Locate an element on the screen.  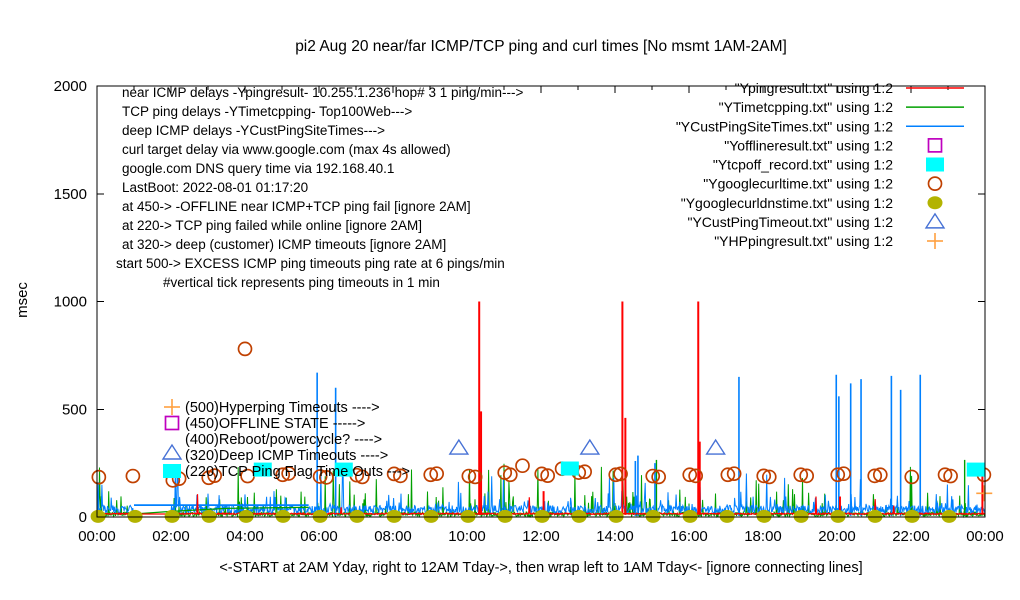
level-label-500: (500)Hyperping Timeouts ----> is located at coordinates (282, 408).